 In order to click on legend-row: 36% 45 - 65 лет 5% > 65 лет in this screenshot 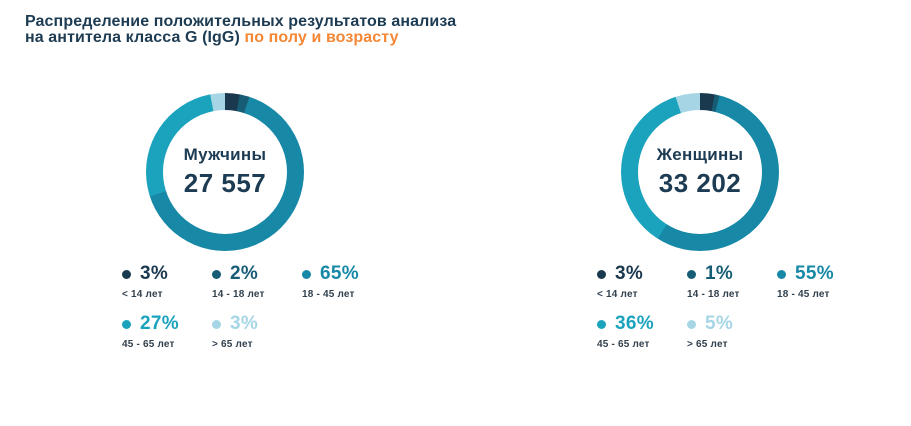, I will do `click(732, 331)`.